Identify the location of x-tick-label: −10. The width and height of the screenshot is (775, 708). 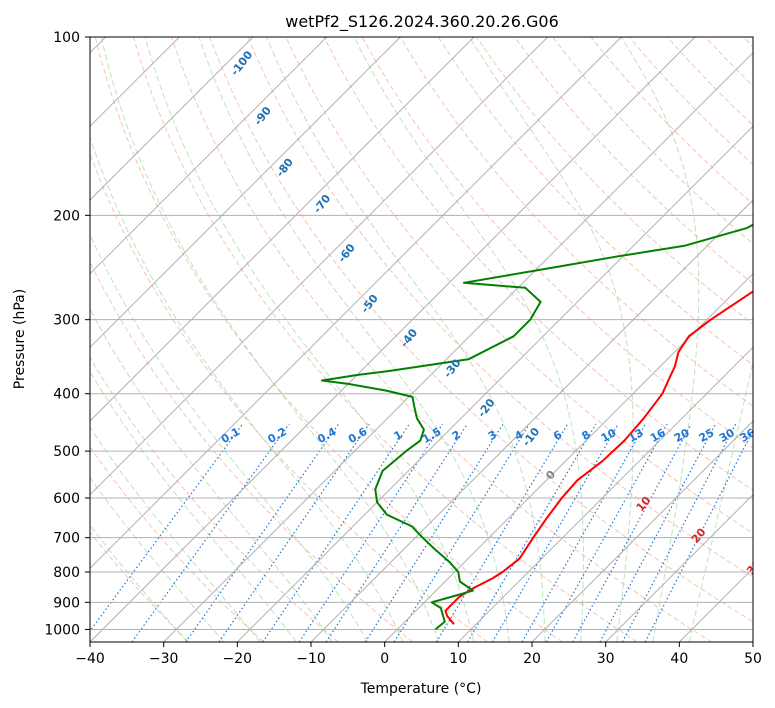
(311, 659).